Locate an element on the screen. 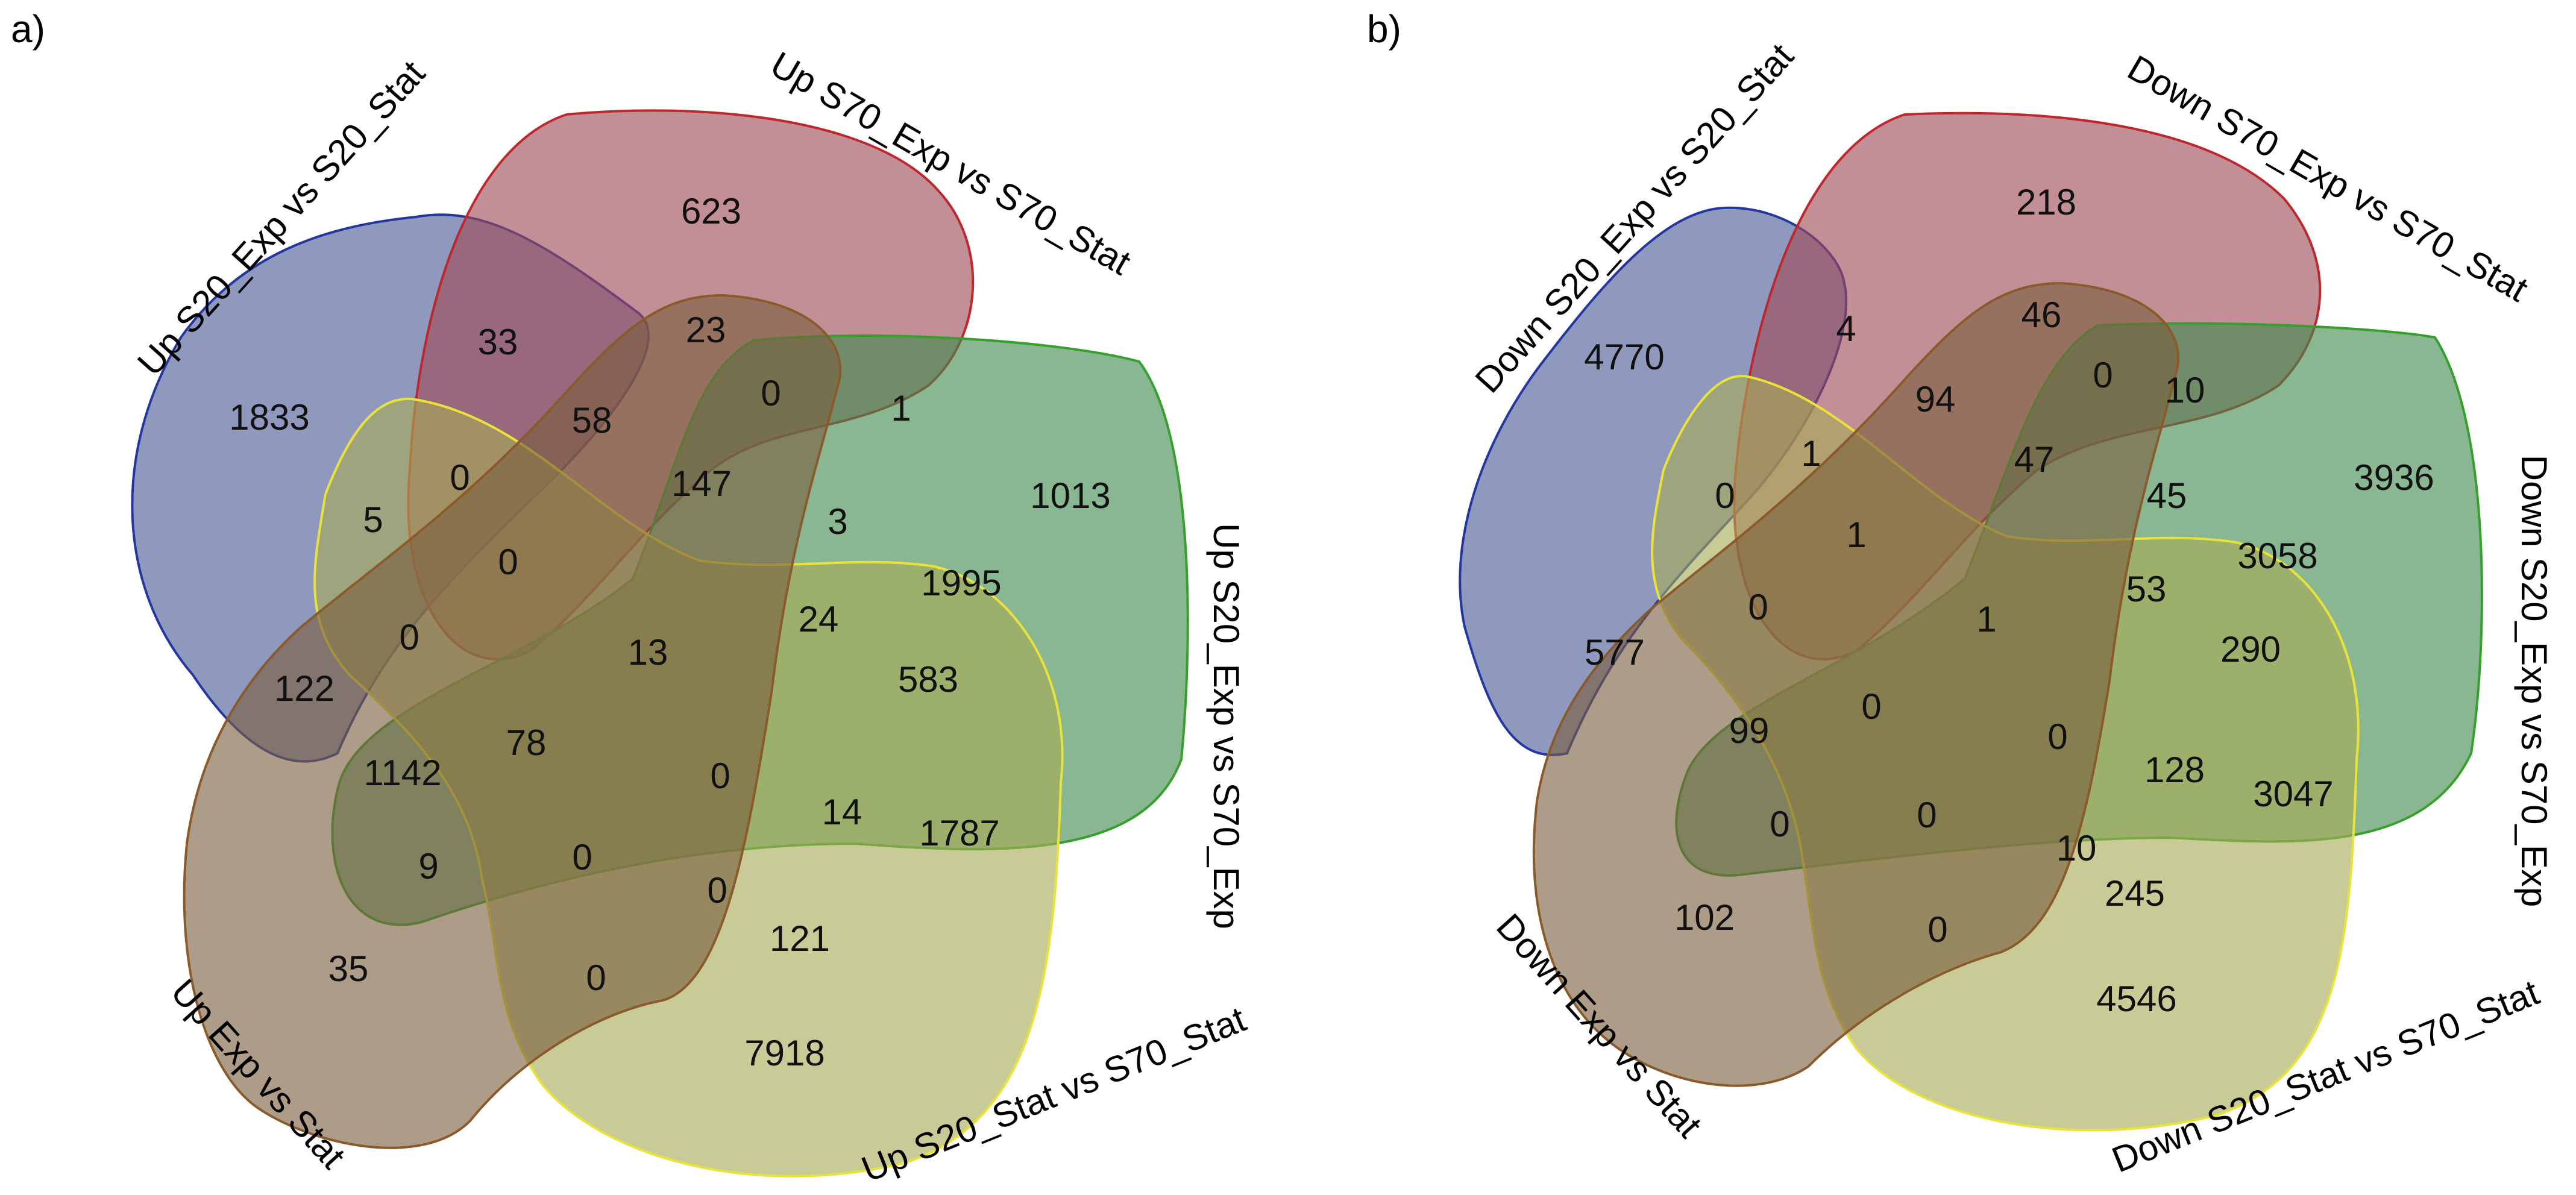 This screenshot has height=1195, width=2576. count-a-1: 33 is located at coordinates (498, 342).